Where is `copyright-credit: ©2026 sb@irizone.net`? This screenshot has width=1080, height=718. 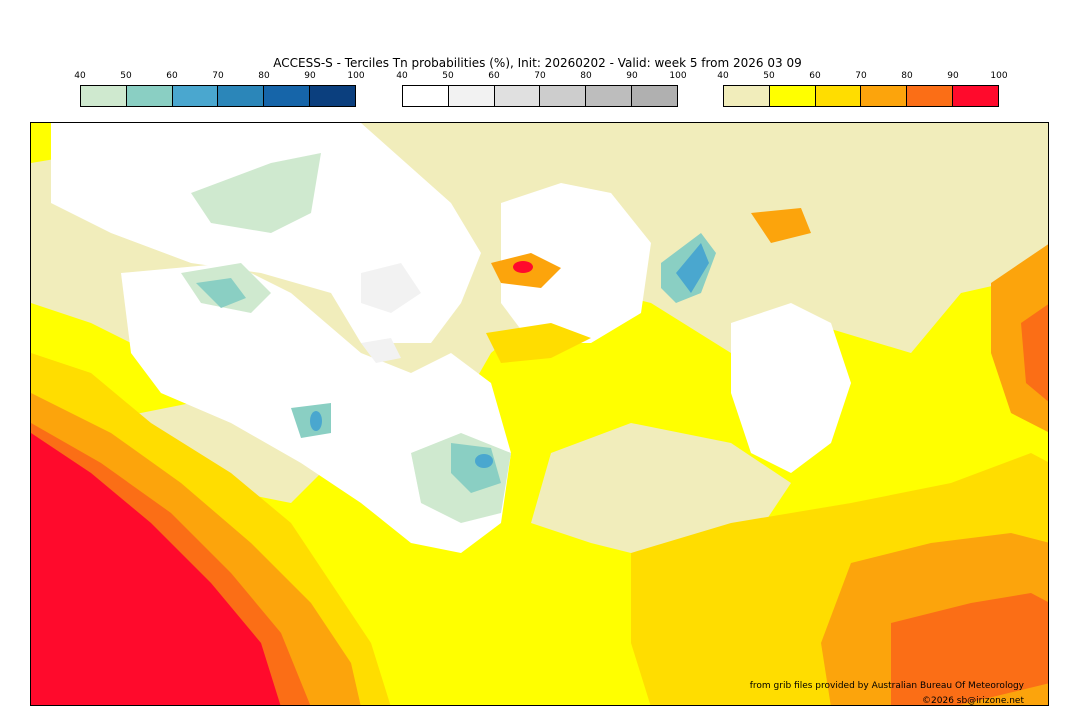 copyright-credit: ©2026 sb@irizone.net is located at coordinates (973, 701).